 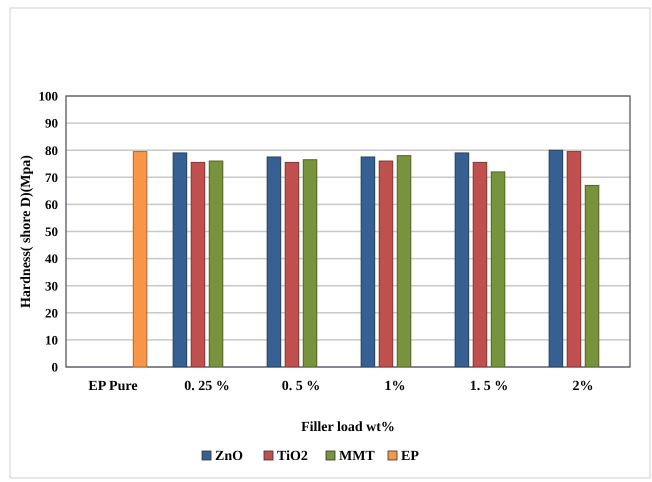 What do you see at coordinates (51, 150) in the screenshot?
I see `y-tick-label: 80` at bounding box center [51, 150].